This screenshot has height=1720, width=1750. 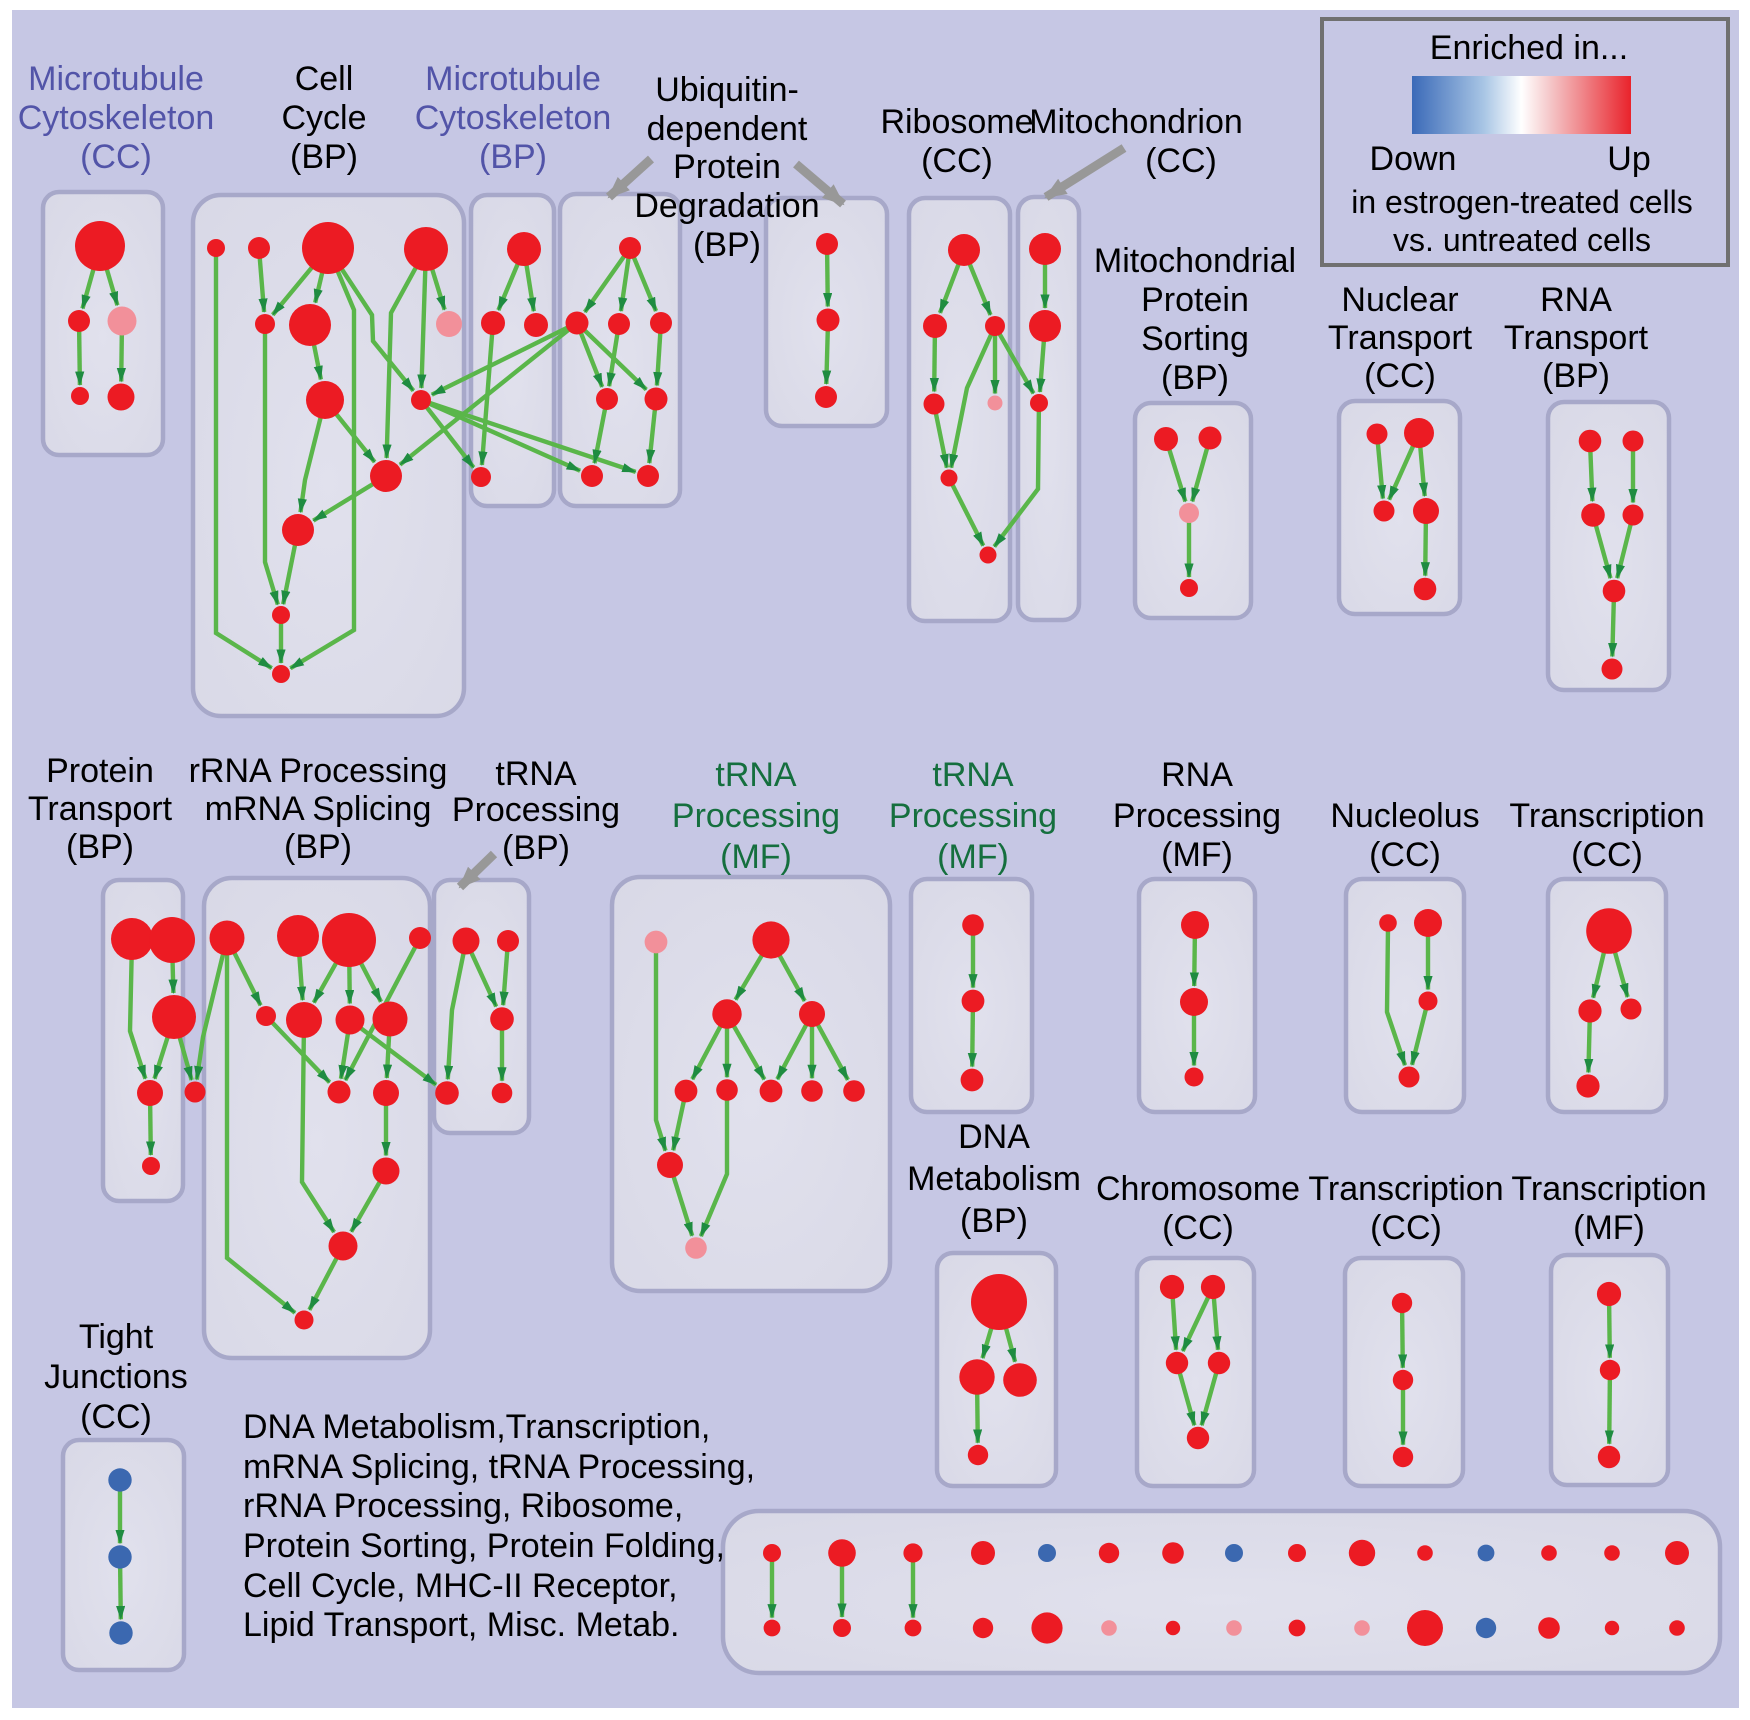 What do you see at coordinates (1195, 261) in the screenshot?
I see `svg-text: Mitochondrial` at bounding box center [1195, 261].